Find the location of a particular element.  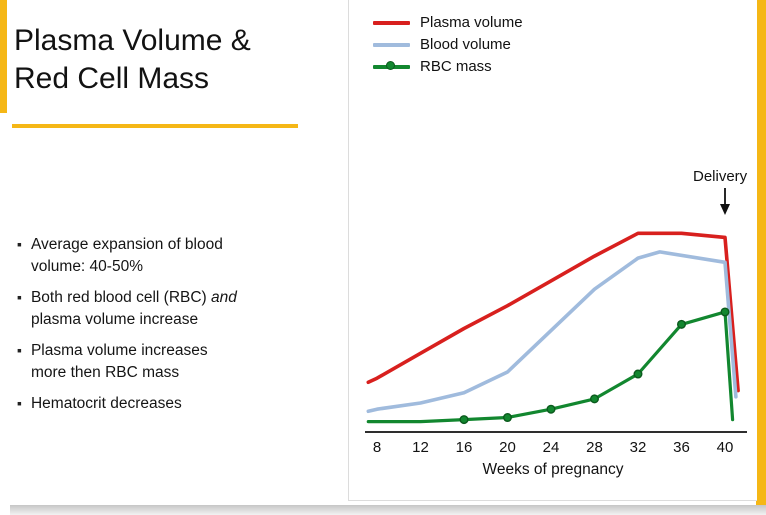

svg-text: 8 is located at coordinates (377, 447).